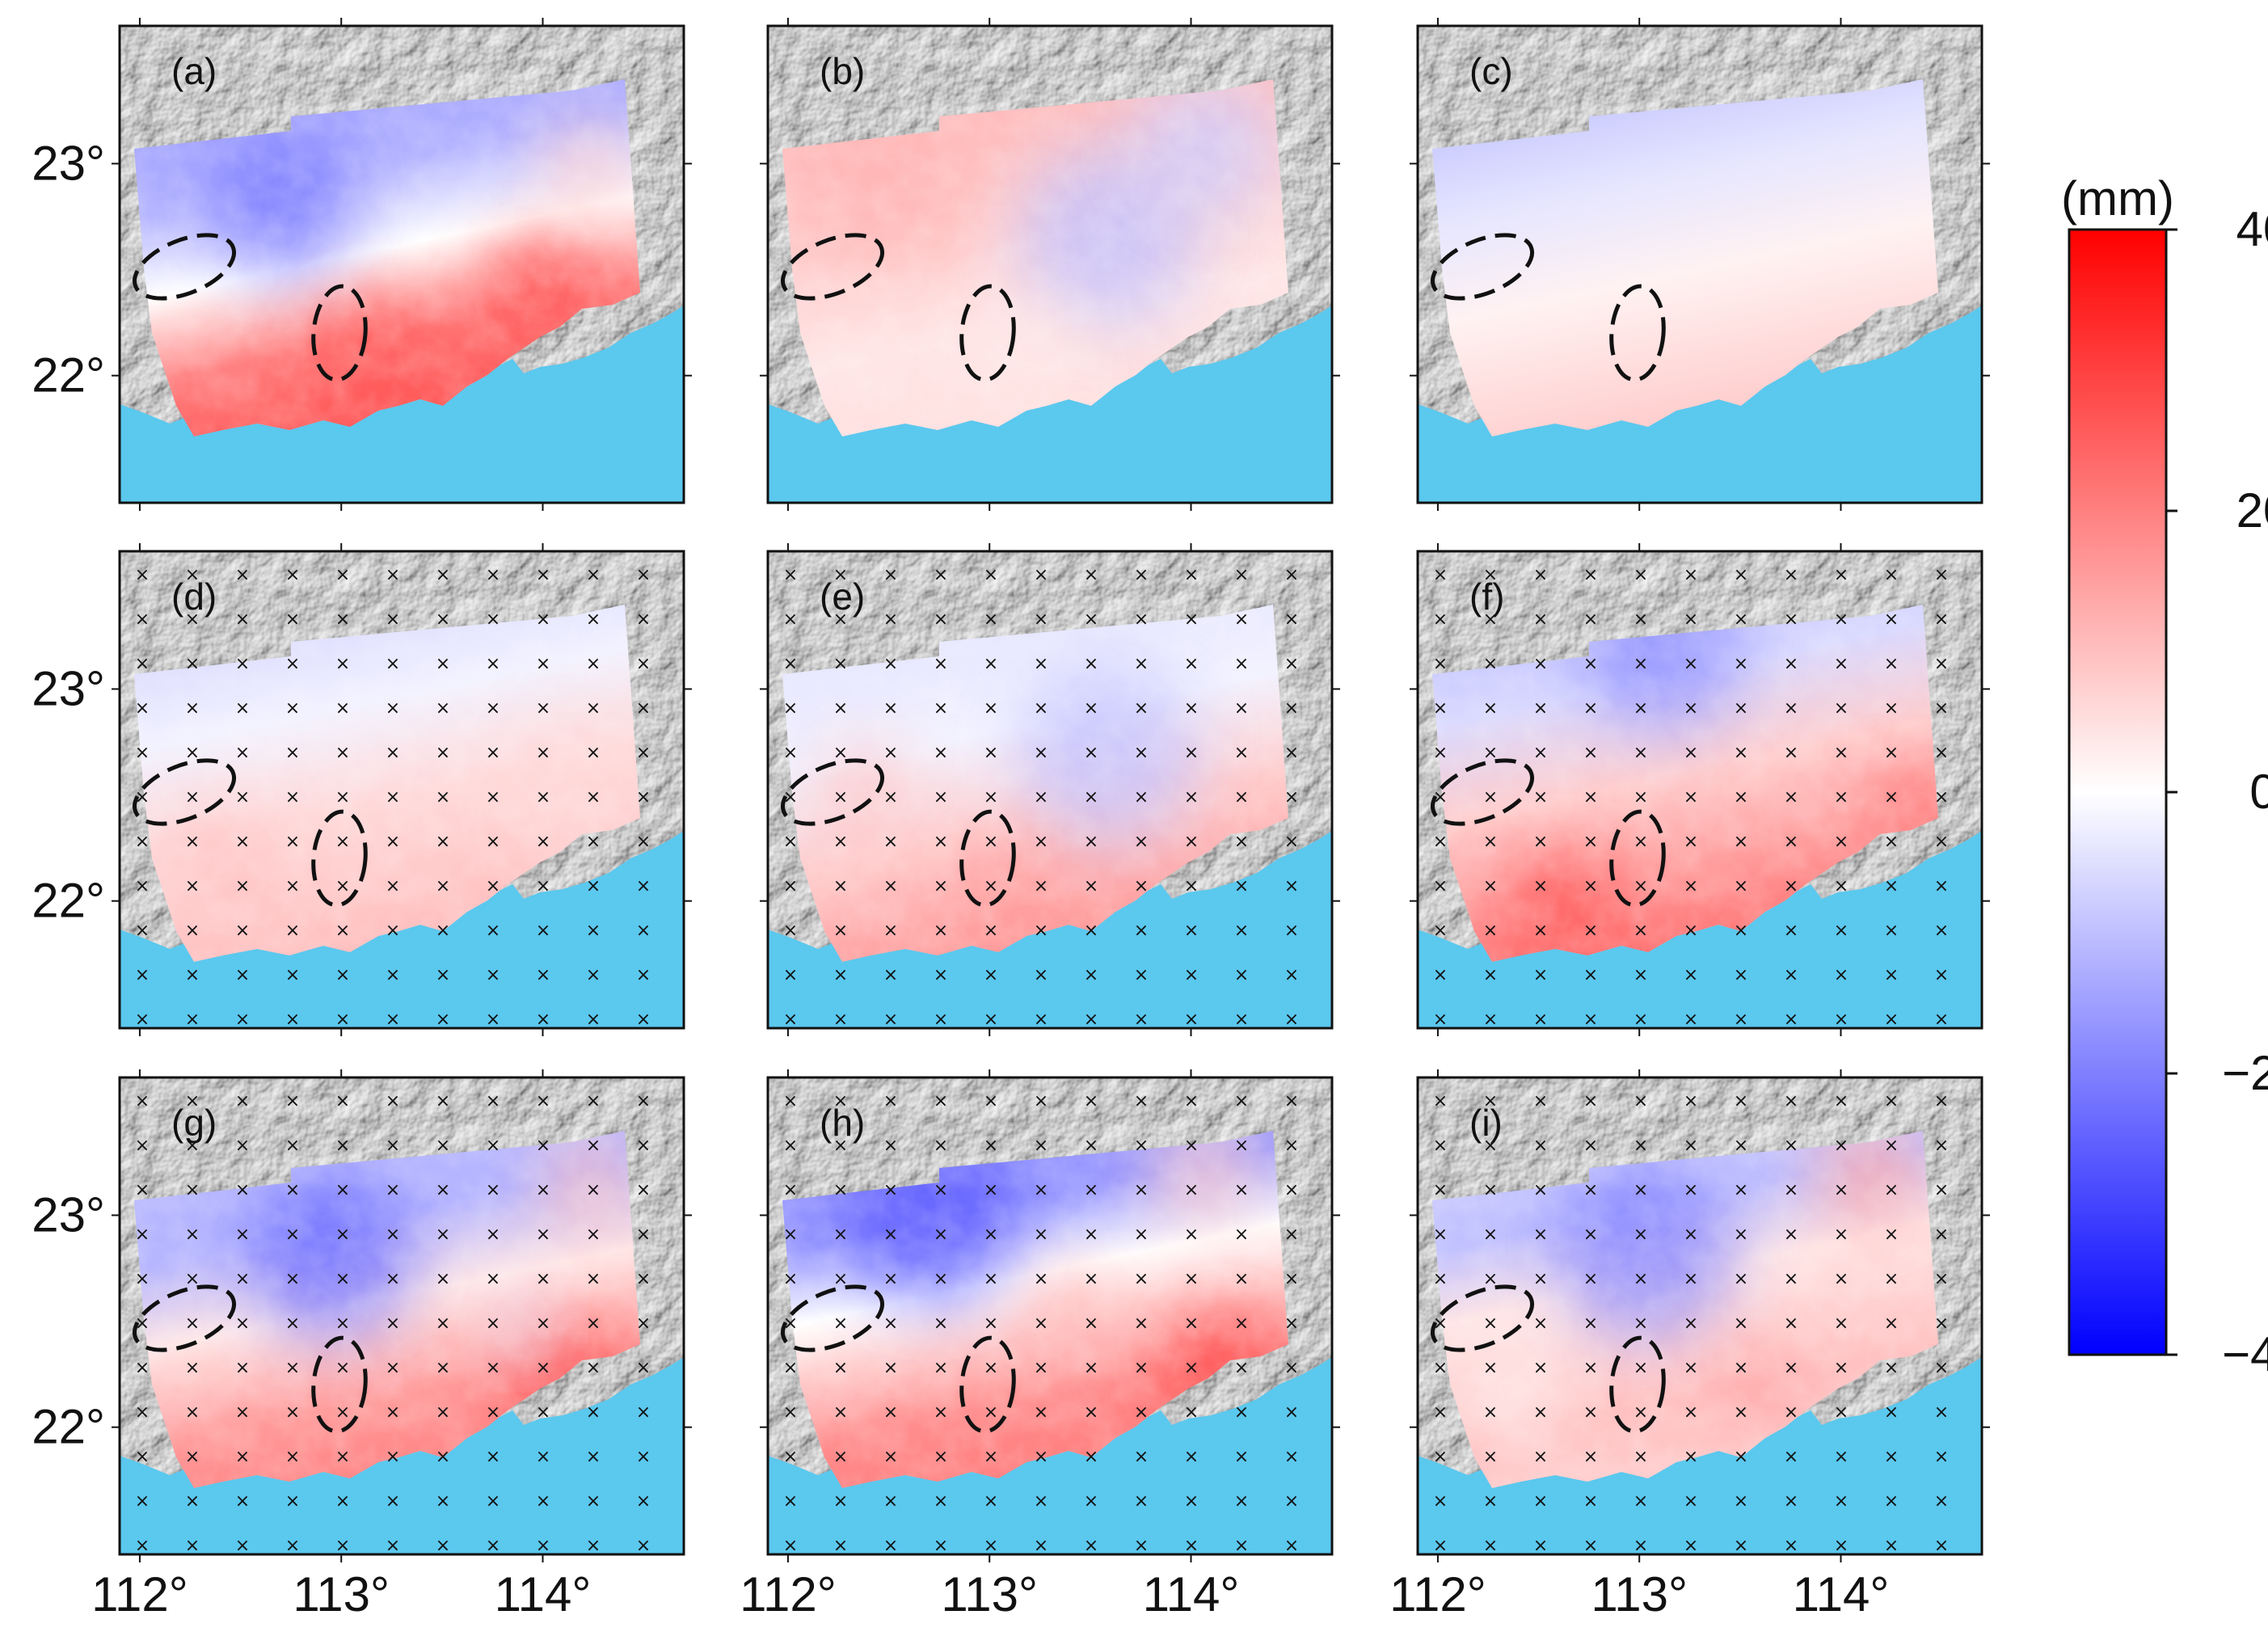  Describe the element at coordinates (194, 1123) in the screenshot. I see `panel-label: (g)` at that location.